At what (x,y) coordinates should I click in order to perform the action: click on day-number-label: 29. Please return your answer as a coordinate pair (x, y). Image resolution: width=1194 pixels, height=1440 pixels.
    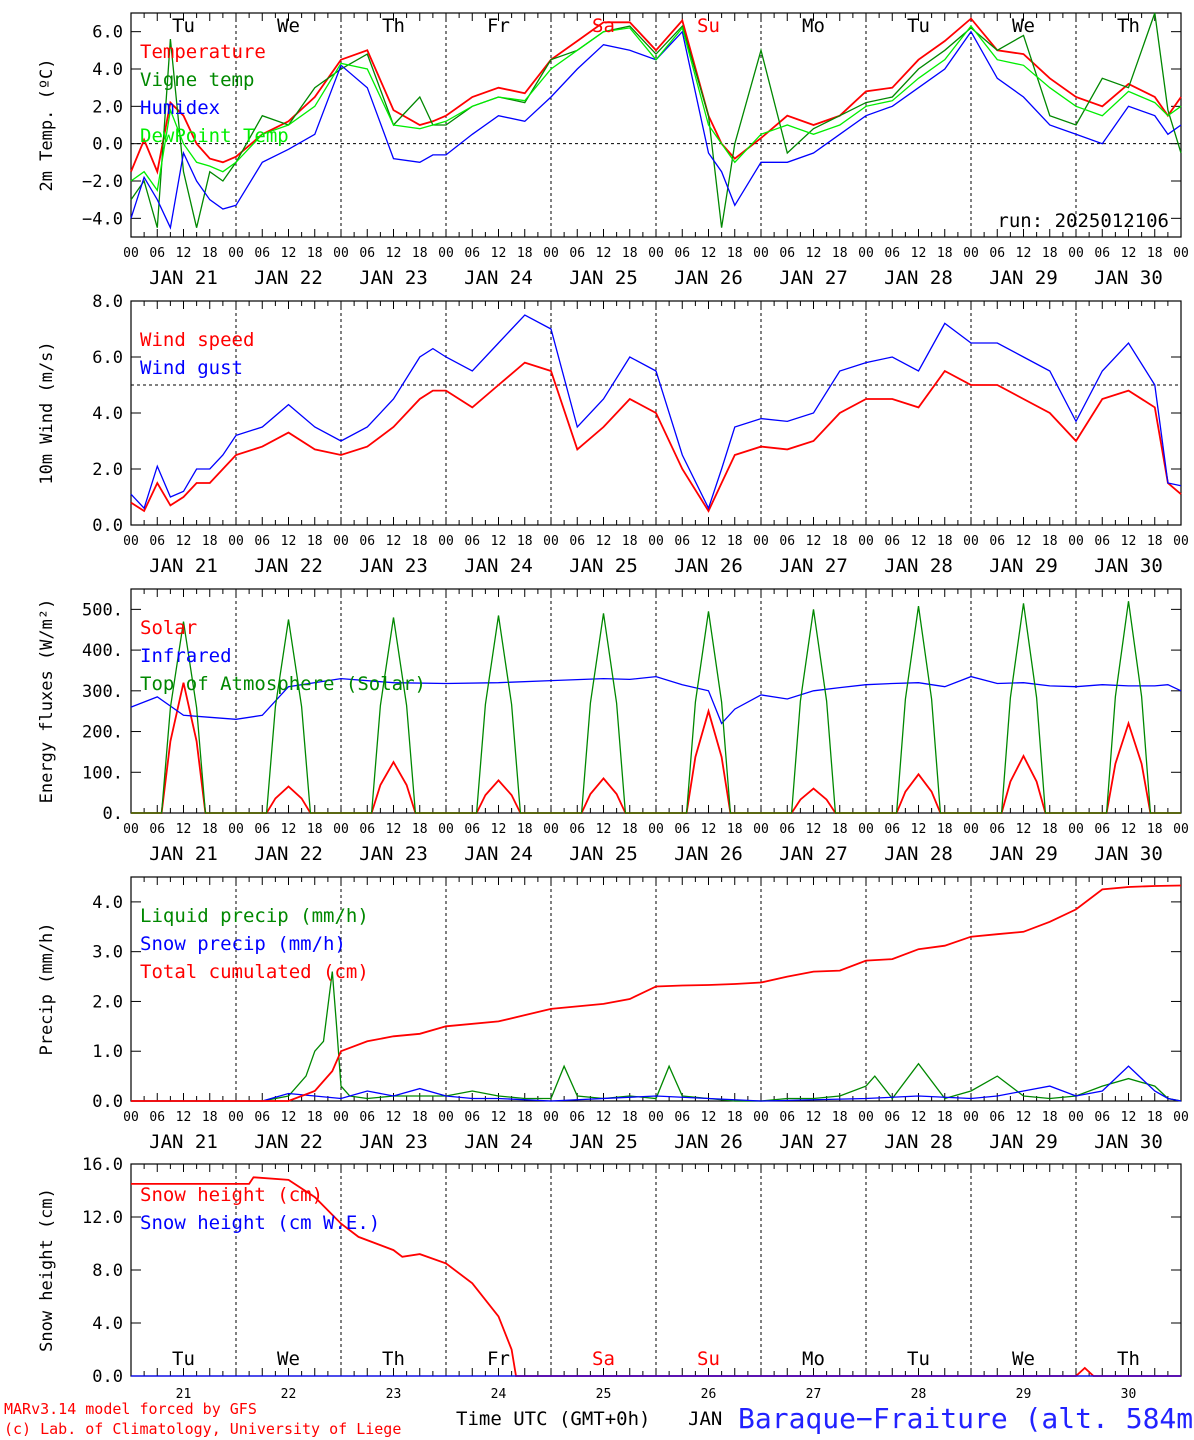
    Looking at the image, I should click on (1024, 1394).